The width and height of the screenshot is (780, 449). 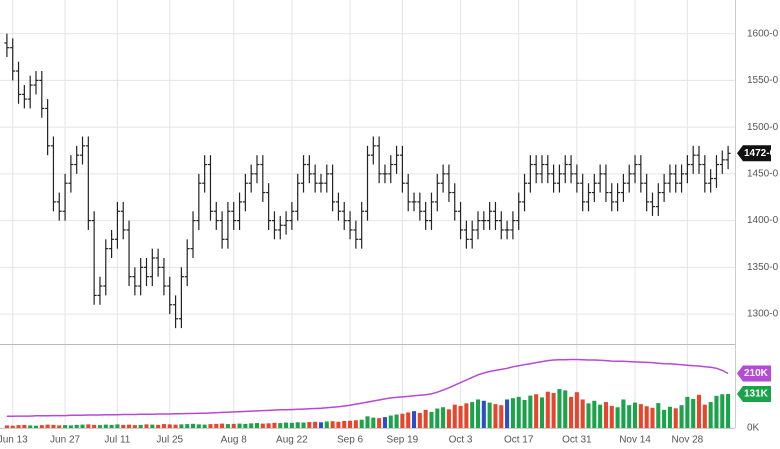 What do you see at coordinates (760, 153) in the screenshot?
I see `last-price-tag: 1472-0` at bounding box center [760, 153].